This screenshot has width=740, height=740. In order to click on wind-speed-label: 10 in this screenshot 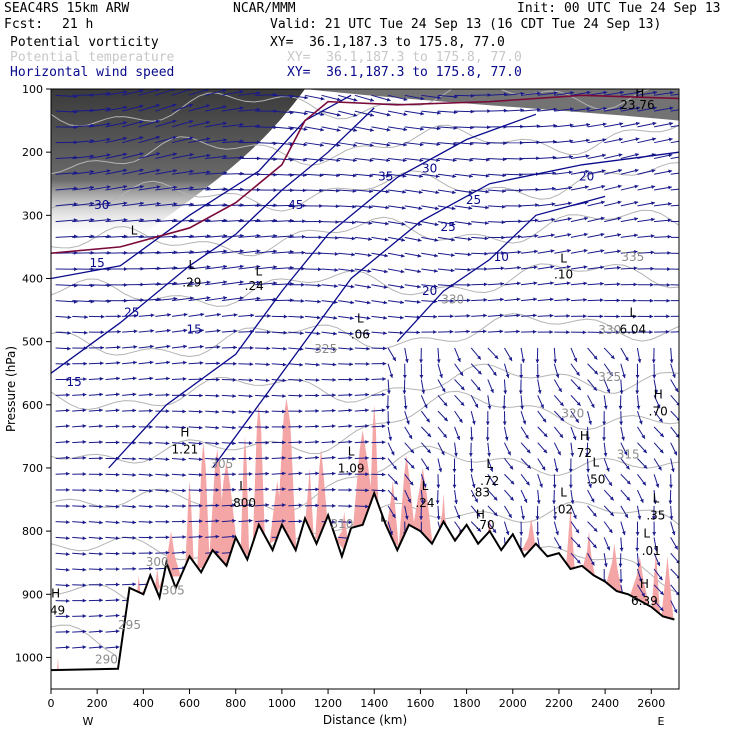, I will do `click(501, 257)`.